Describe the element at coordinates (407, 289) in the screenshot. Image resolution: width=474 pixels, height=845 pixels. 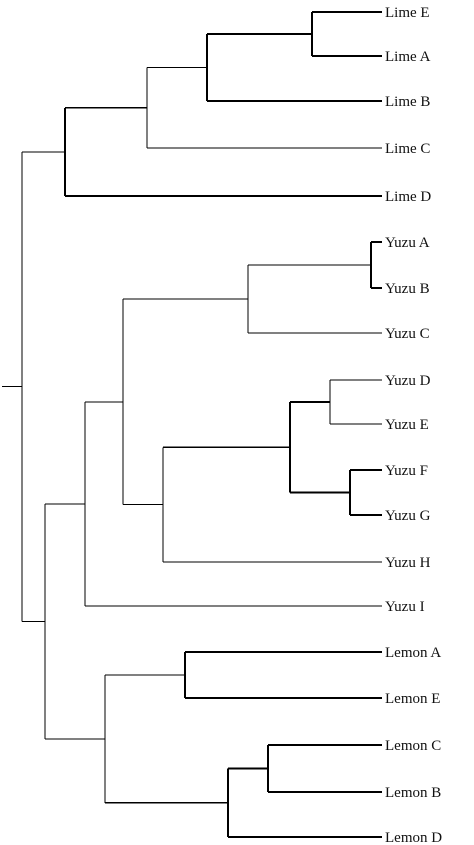
I see `leaf-label-yuzu-b: Yuzu B` at that location.